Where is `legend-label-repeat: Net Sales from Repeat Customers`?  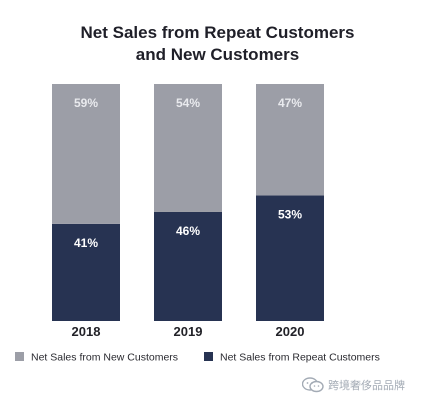 legend-label-repeat: Net Sales from Repeat Customers is located at coordinates (300, 358).